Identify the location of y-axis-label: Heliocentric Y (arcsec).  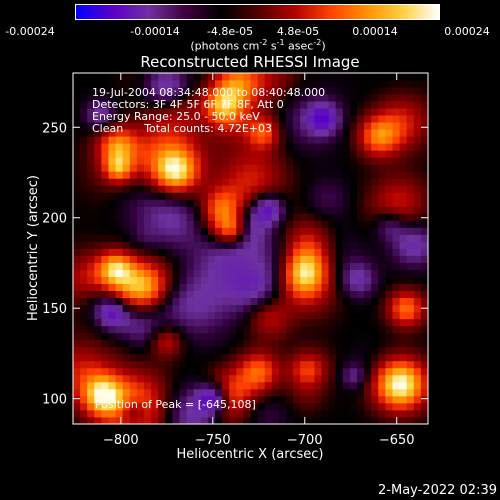
(33, 248).